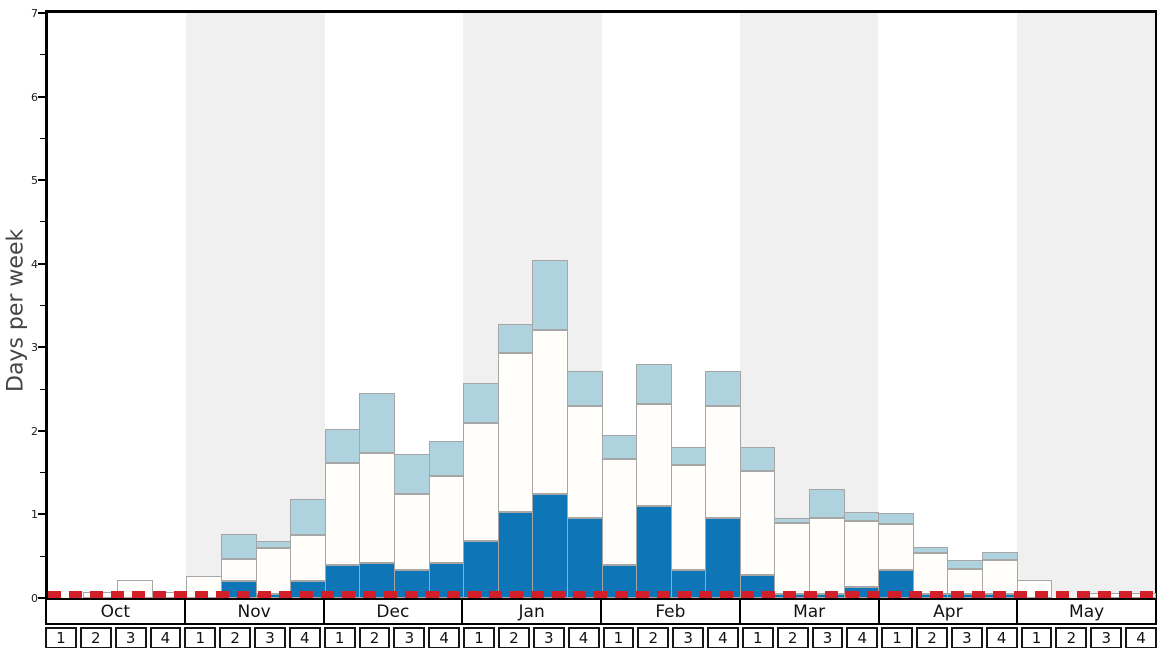  I want to click on bar-nov-w3-light-blue, so click(273, 544).